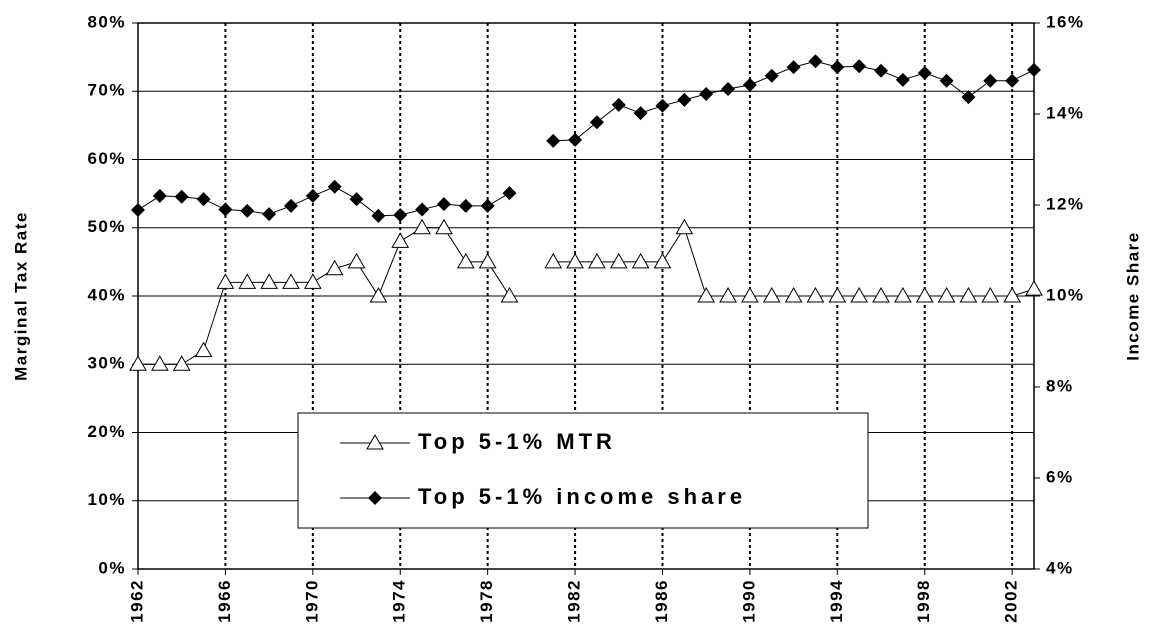  What do you see at coordinates (106, 158) in the screenshot?
I see `y-tick-label: 60%` at bounding box center [106, 158].